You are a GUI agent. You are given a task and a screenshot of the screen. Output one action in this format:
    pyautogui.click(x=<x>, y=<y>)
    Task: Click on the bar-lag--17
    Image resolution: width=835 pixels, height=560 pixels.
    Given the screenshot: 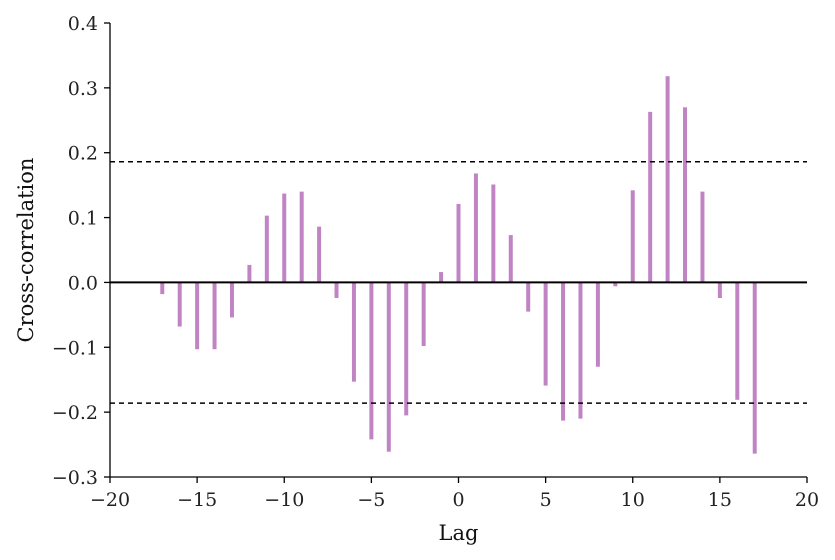 What is the action you would take?
    pyautogui.click(x=162, y=288)
    